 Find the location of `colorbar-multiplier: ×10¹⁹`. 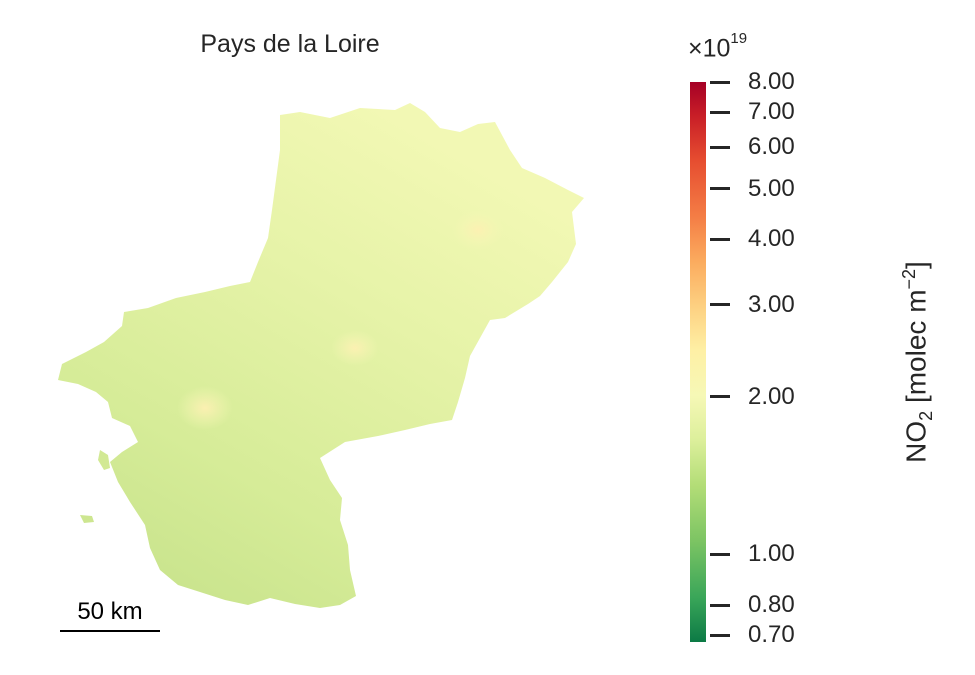

colorbar-multiplier: ×10¹⁹ is located at coordinates (717, 46).